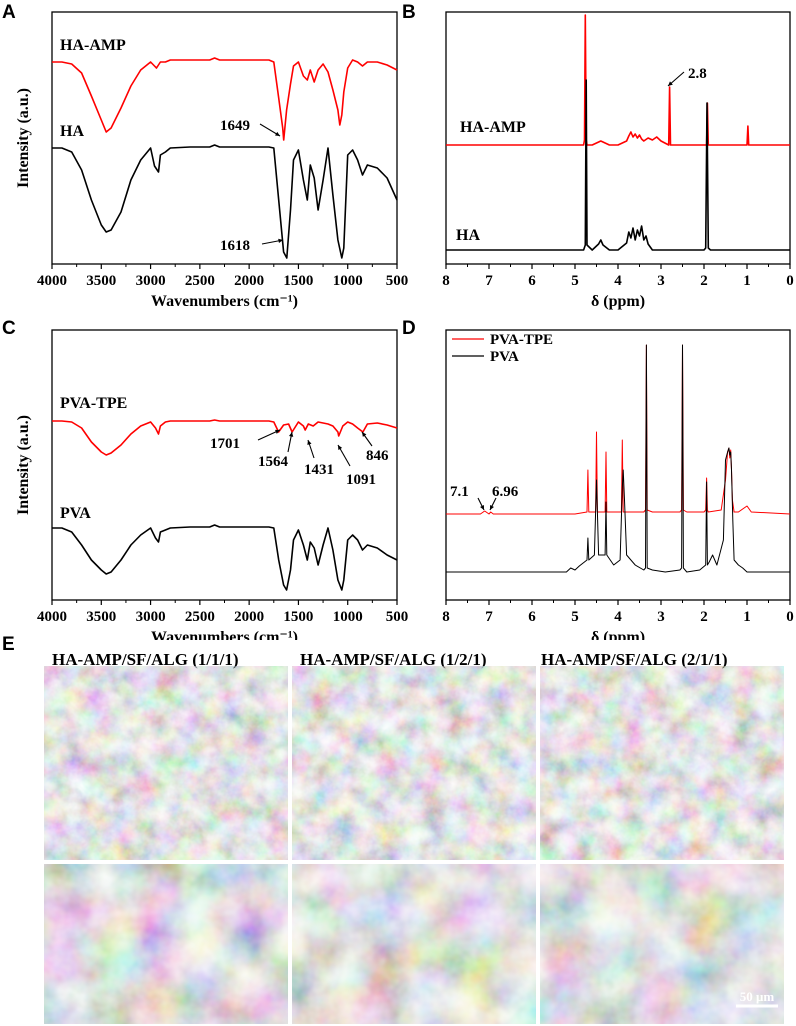  I want to click on series-line-D-pva-tpe, so click(618, 429).